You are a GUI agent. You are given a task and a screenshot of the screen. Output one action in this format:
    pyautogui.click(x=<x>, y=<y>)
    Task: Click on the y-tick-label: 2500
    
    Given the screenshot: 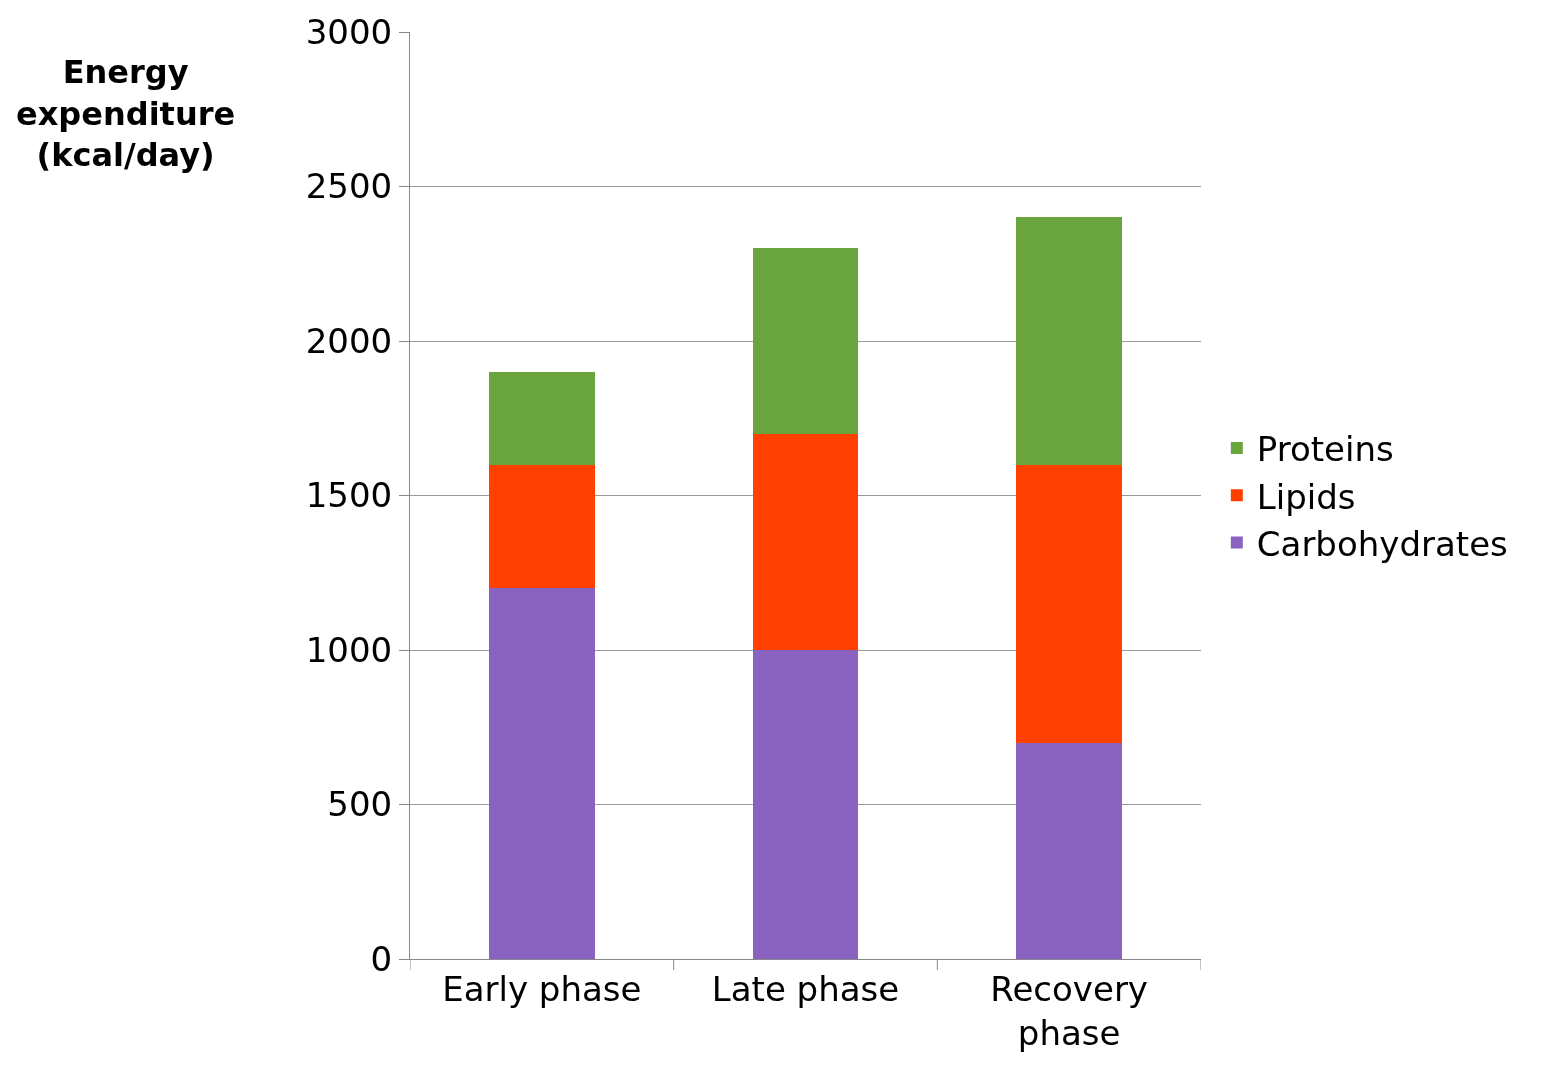 What is the action you would take?
    pyautogui.click(x=349, y=186)
    